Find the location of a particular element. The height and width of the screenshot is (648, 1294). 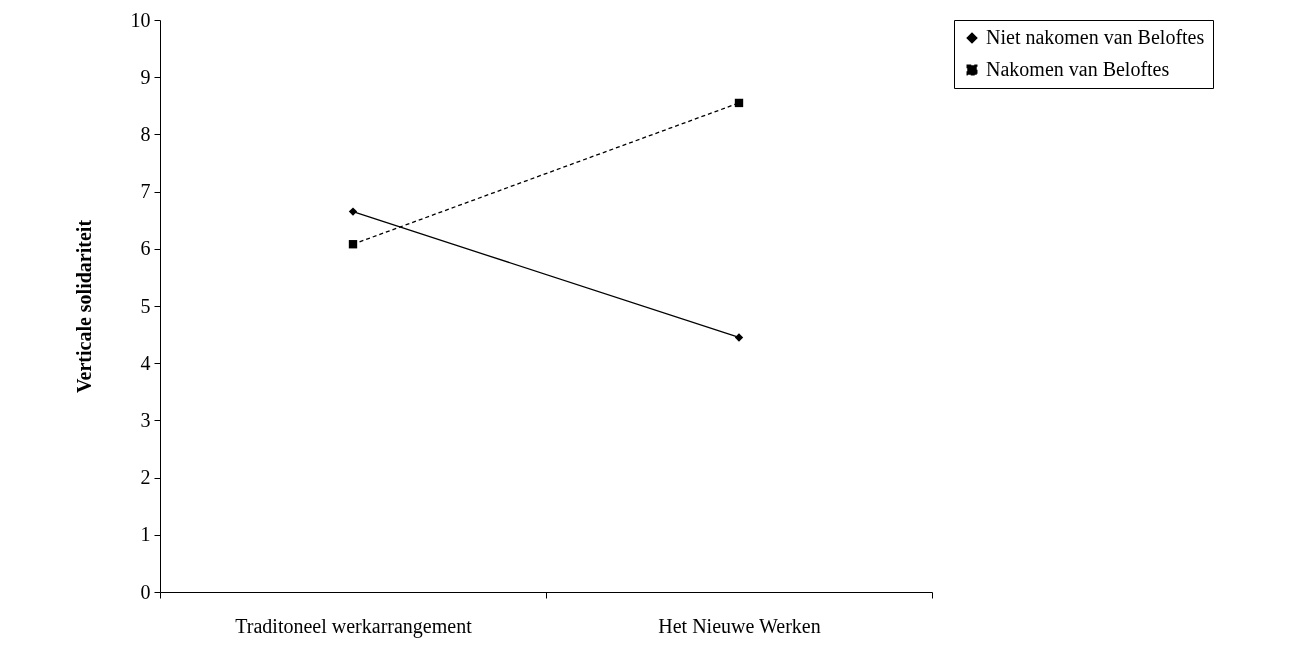

x-tick-label: Traditoneel werkarrangement is located at coordinates (354, 626).